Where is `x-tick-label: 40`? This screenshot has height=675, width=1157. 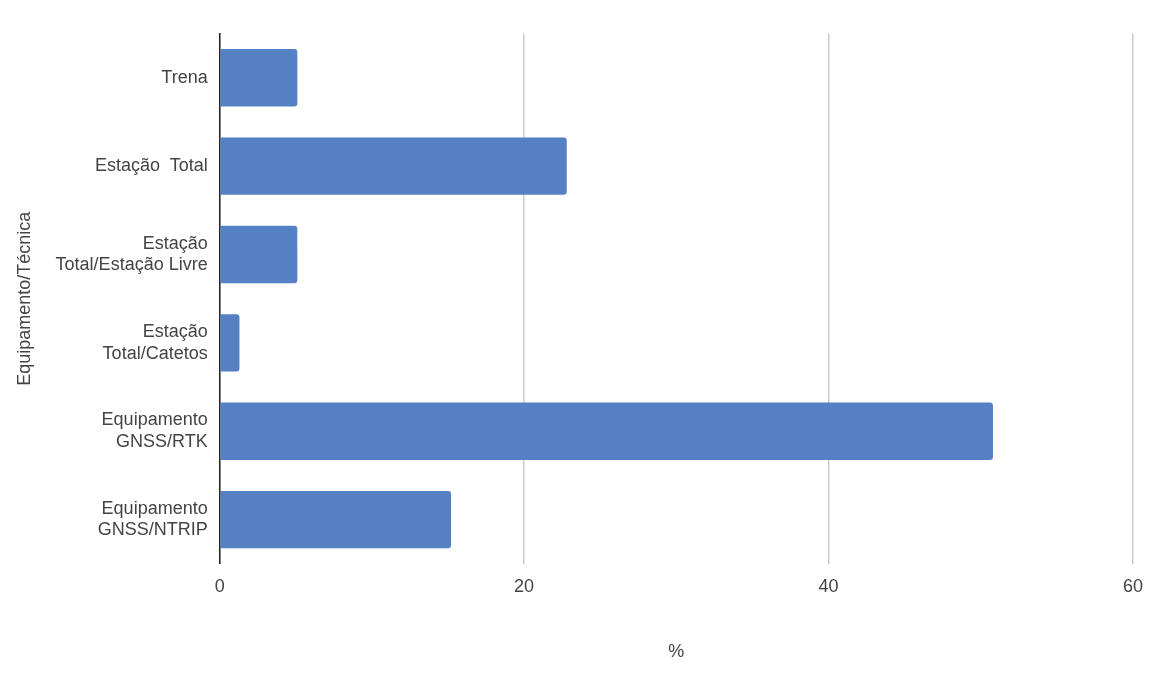
x-tick-label: 40 is located at coordinates (828, 585).